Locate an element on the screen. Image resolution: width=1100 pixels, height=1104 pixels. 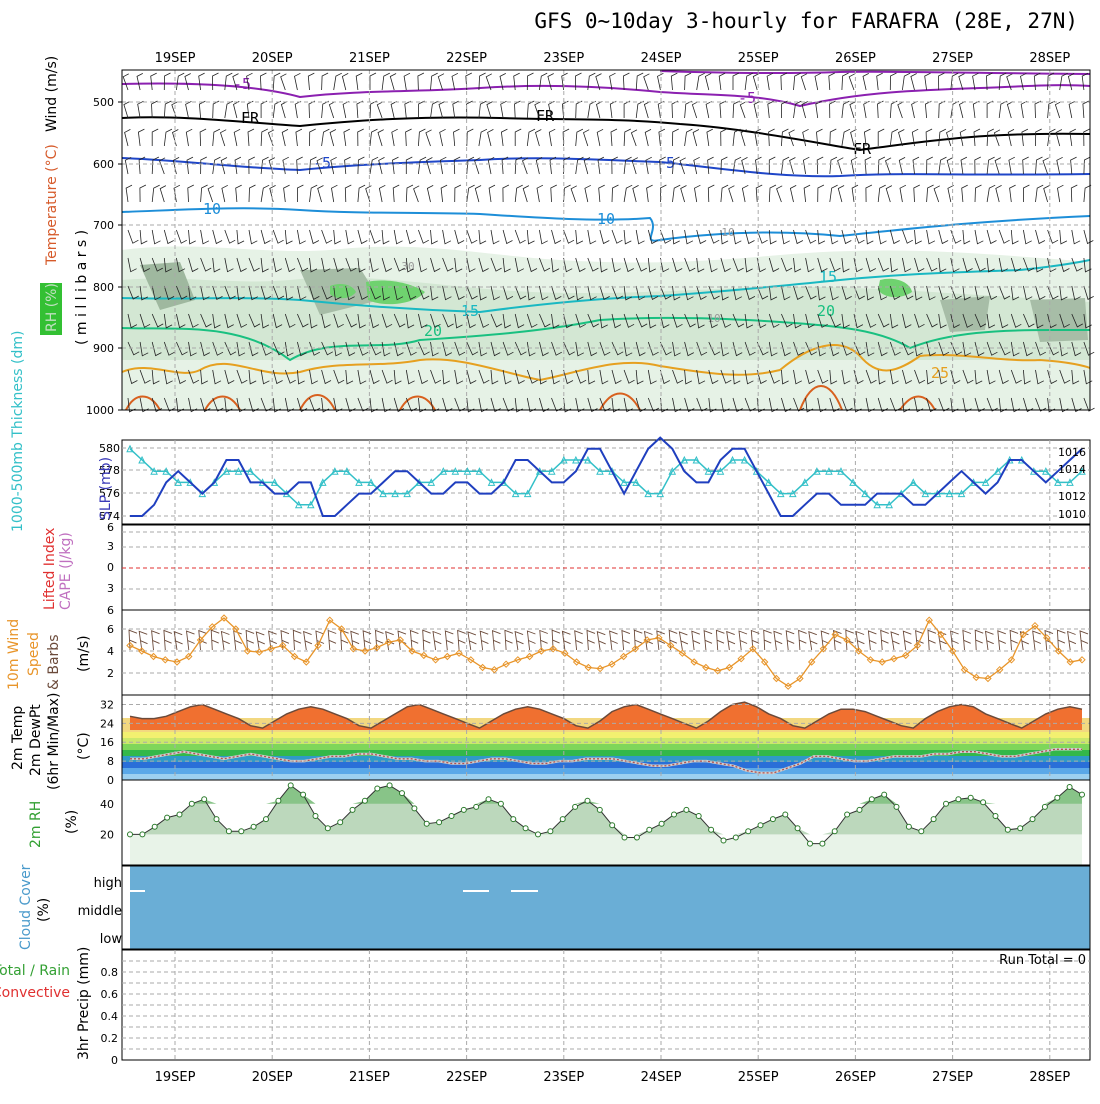
precip-units-label: 3hr Precip (mm) is located at coordinates (84, 1003).